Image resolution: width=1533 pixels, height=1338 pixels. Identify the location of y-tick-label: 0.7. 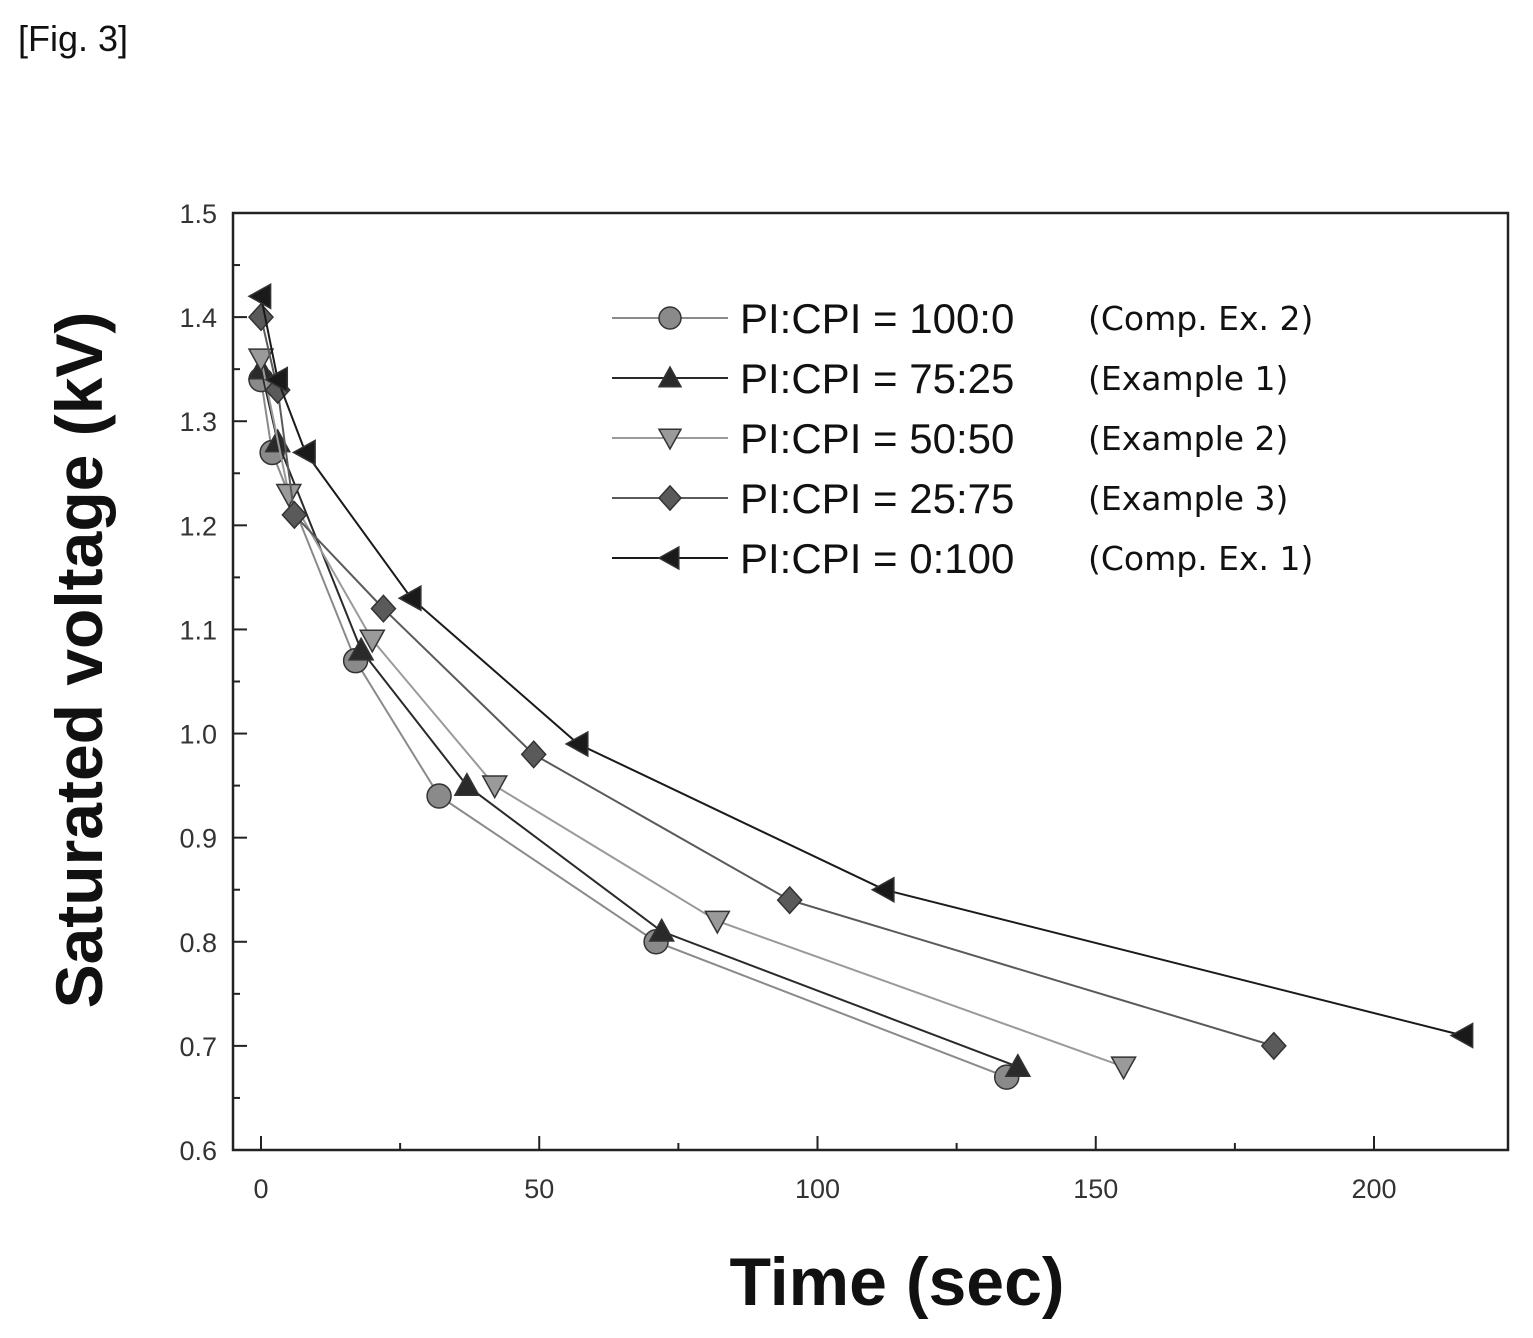
(198, 1047).